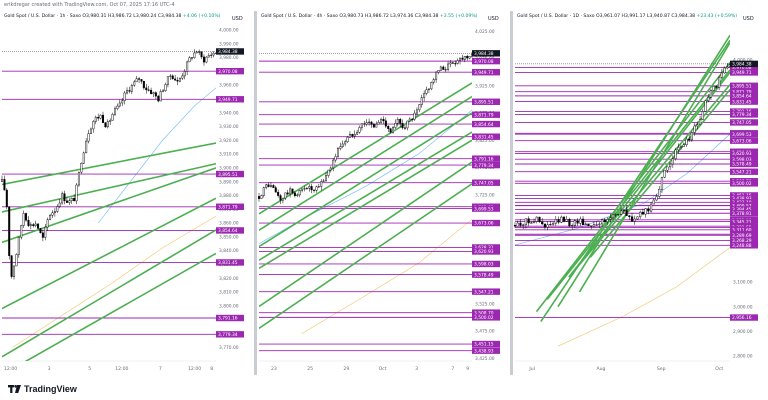  I want to click on currency-label: USD, so click(493, 19).